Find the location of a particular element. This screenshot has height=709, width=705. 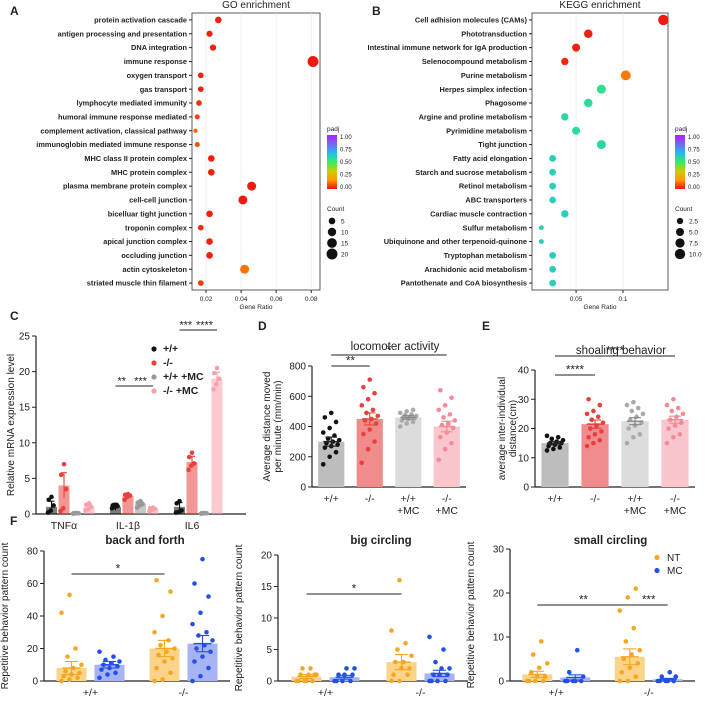

d-x-tick-label: +/+ is located at coordinates (331, 499).